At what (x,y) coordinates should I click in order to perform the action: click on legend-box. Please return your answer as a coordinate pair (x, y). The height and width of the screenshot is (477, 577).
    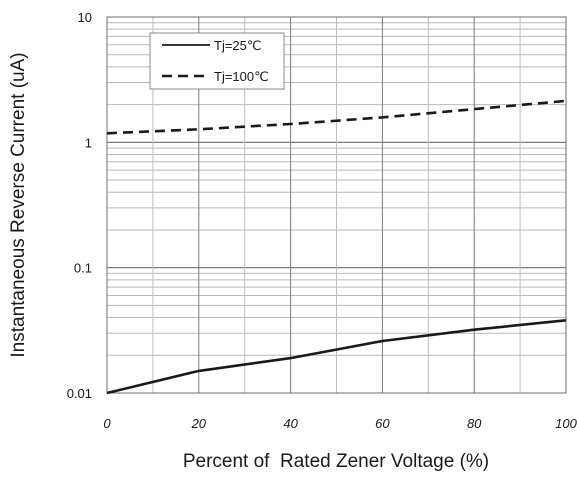
    Looking at the image, I should click on (217, 61).